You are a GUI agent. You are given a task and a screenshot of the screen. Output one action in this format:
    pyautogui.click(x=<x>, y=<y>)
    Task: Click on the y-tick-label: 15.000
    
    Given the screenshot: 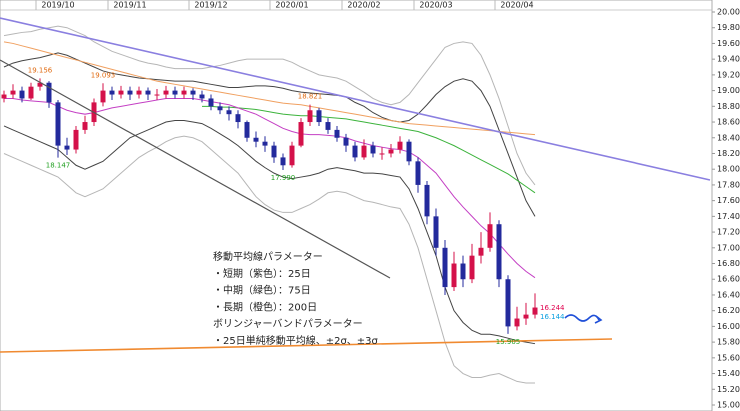 What is the action you would take?
    pyautogui.click(x=728, y=405)
    